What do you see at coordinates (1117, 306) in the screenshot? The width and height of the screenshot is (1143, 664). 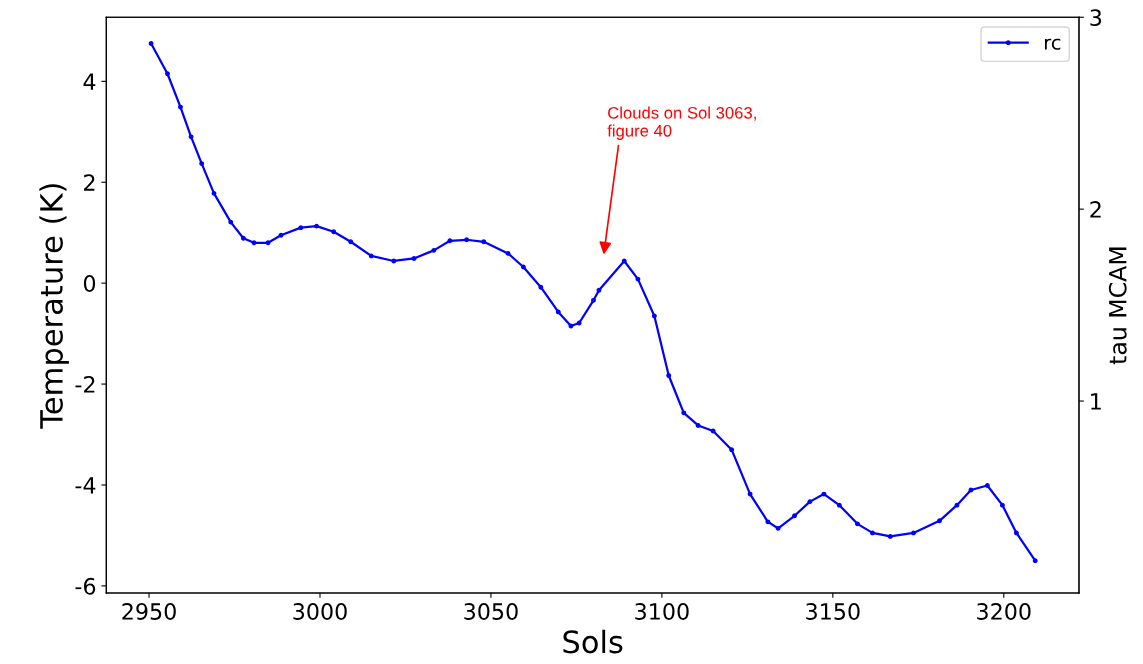 I see `y2-axis-title: tau MCAM` at bounding box center [1117, 306].